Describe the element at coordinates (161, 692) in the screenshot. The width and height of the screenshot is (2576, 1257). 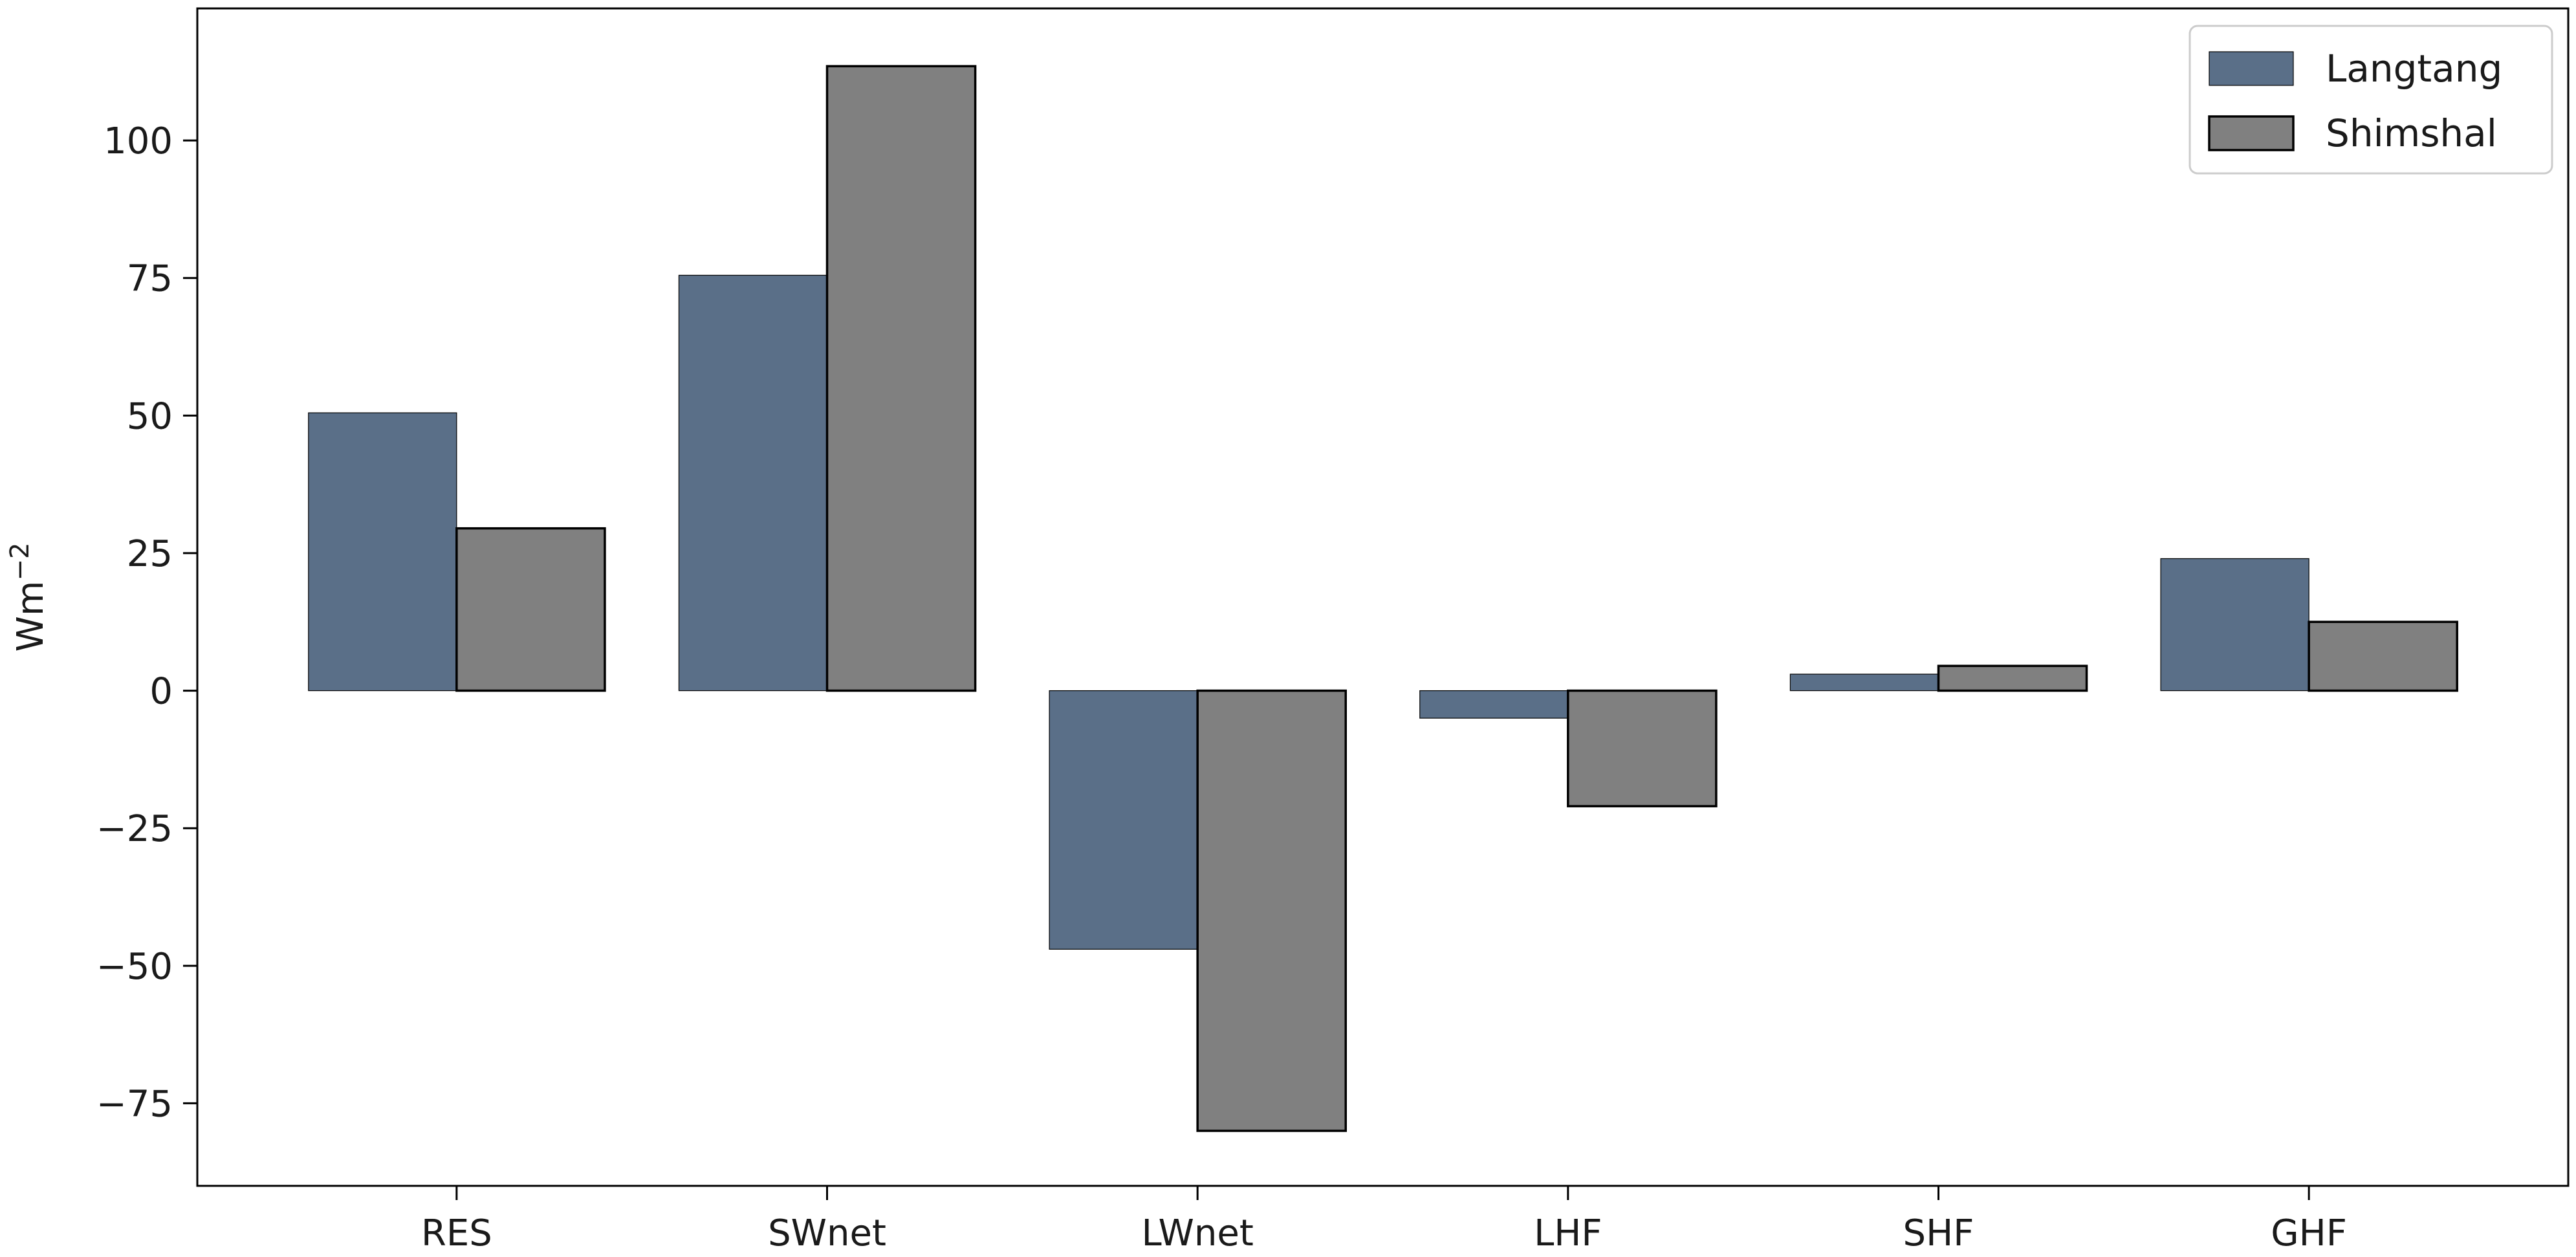
I see `y-tick-label: 0` at that location.